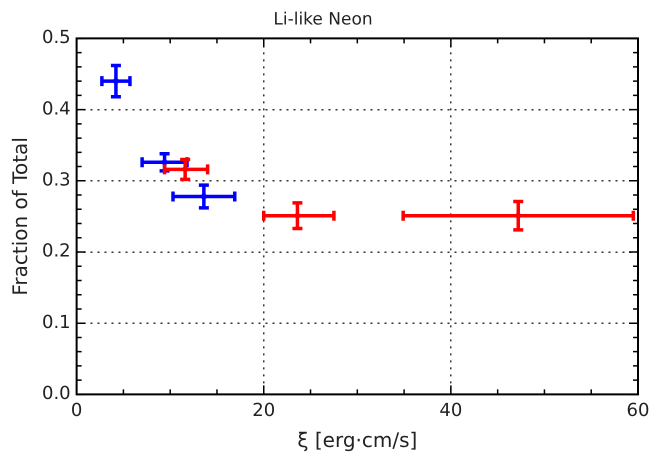  I want to click on y-tick-label: 0.4, so click(56, 109).